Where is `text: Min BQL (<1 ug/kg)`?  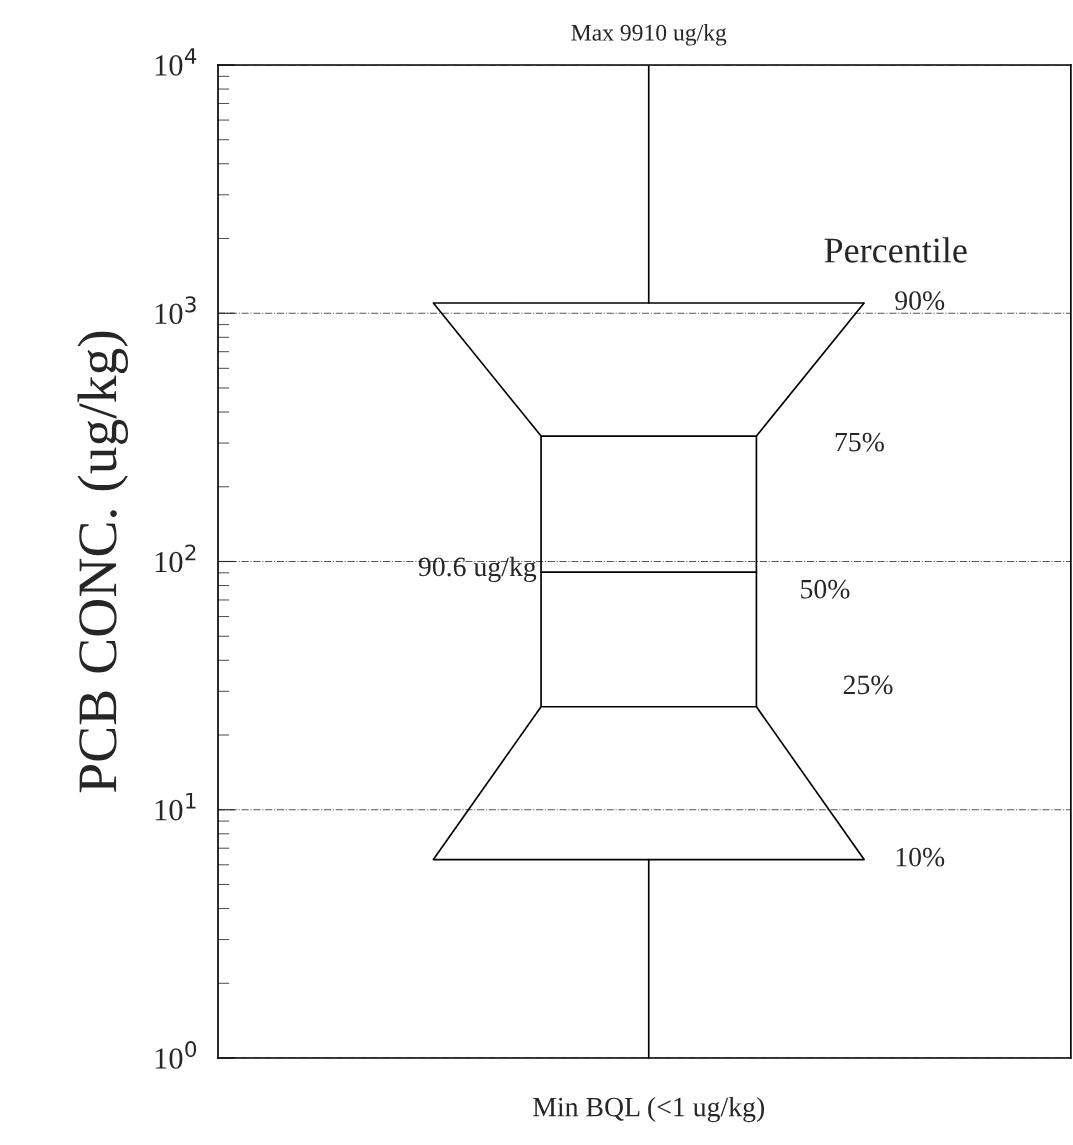
text: Min BQL (<1 ug/kg) is located at coordinates (649, 1109).